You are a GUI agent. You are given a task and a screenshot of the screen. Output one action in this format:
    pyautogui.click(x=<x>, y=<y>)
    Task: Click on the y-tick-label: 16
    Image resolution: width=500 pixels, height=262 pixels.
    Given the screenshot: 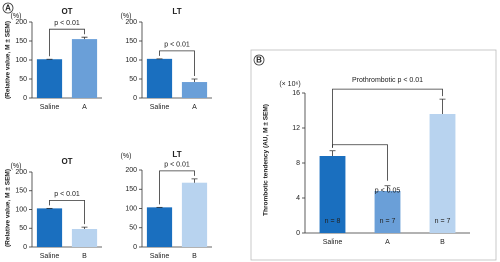 What is the action you would take?
    pyautogui.click(x=296, y=93)
    